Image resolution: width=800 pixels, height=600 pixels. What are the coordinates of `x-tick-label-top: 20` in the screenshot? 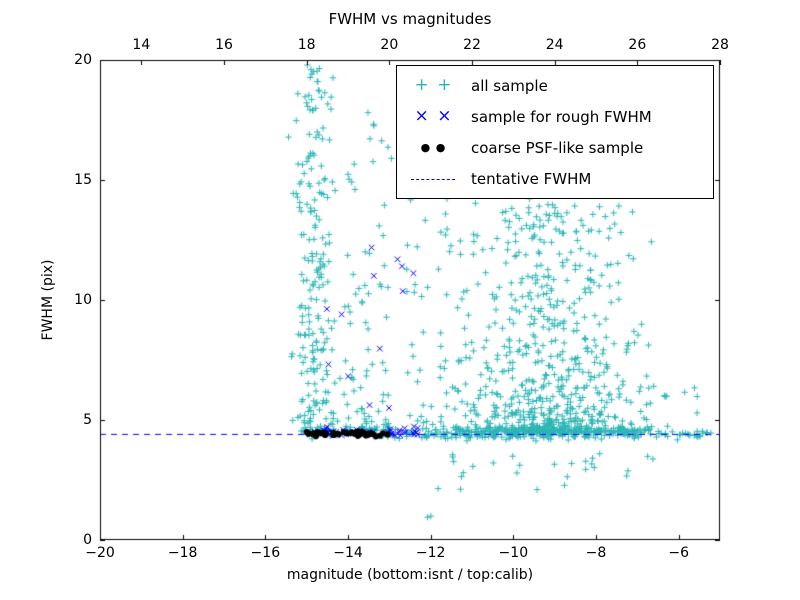 It's located at (389, 45).